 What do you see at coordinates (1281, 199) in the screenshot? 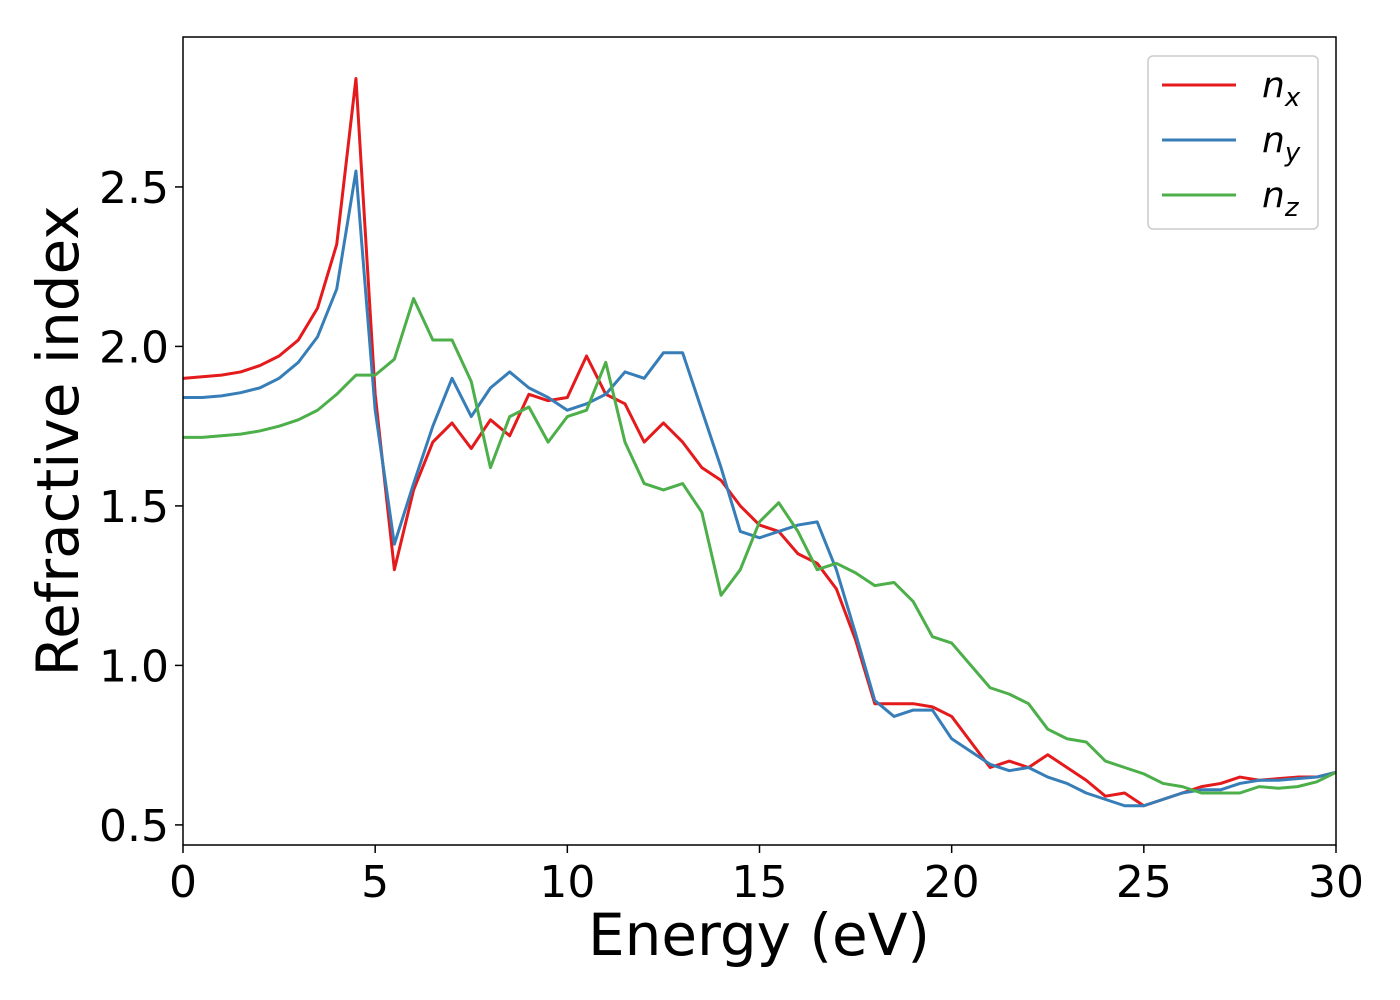
I see `legend-label: nz` at bounding box center [1281, 199].